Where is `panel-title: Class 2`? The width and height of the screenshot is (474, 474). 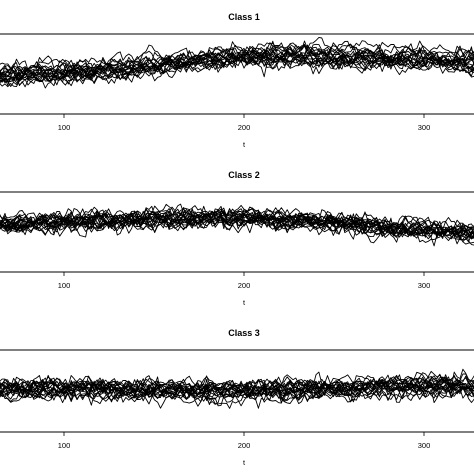
panel-title: Class 2 is located at coordinates (244, 175).